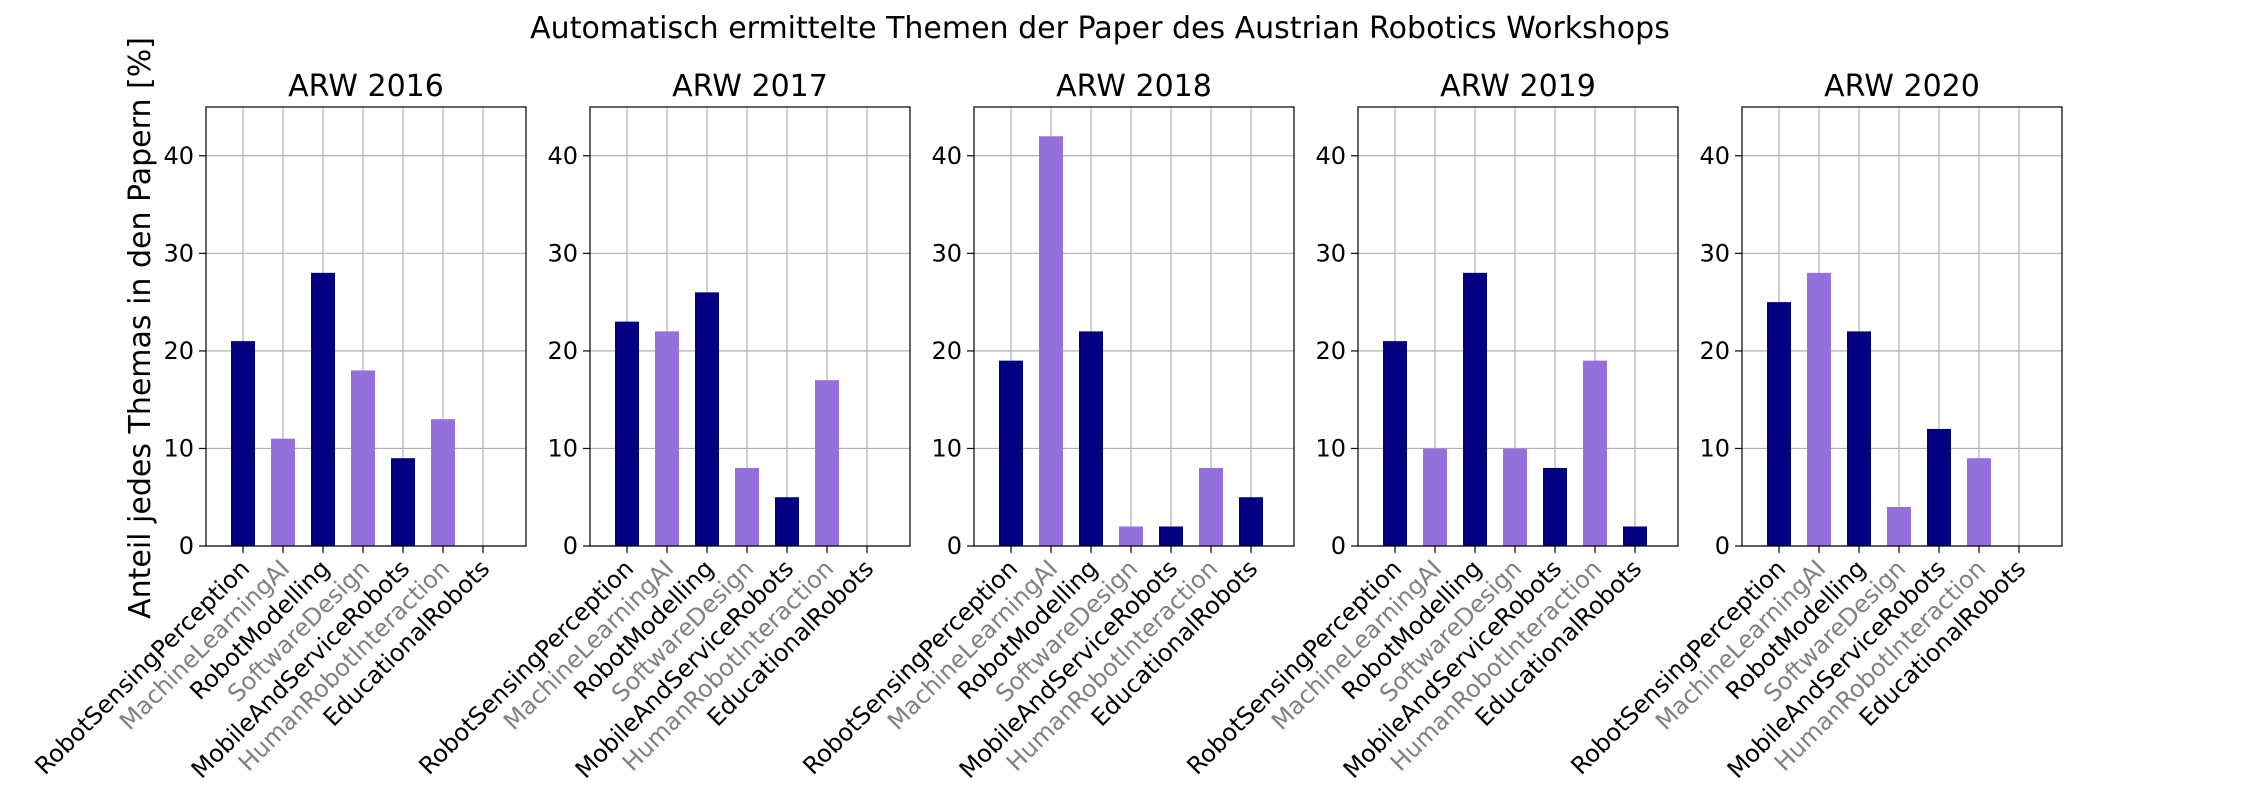 The image size is (2268, 799). What do you see at coordinates (750, 86) in the screenshot?
I see `panel-title: ARW 2017` at bounding box center [750, 86].